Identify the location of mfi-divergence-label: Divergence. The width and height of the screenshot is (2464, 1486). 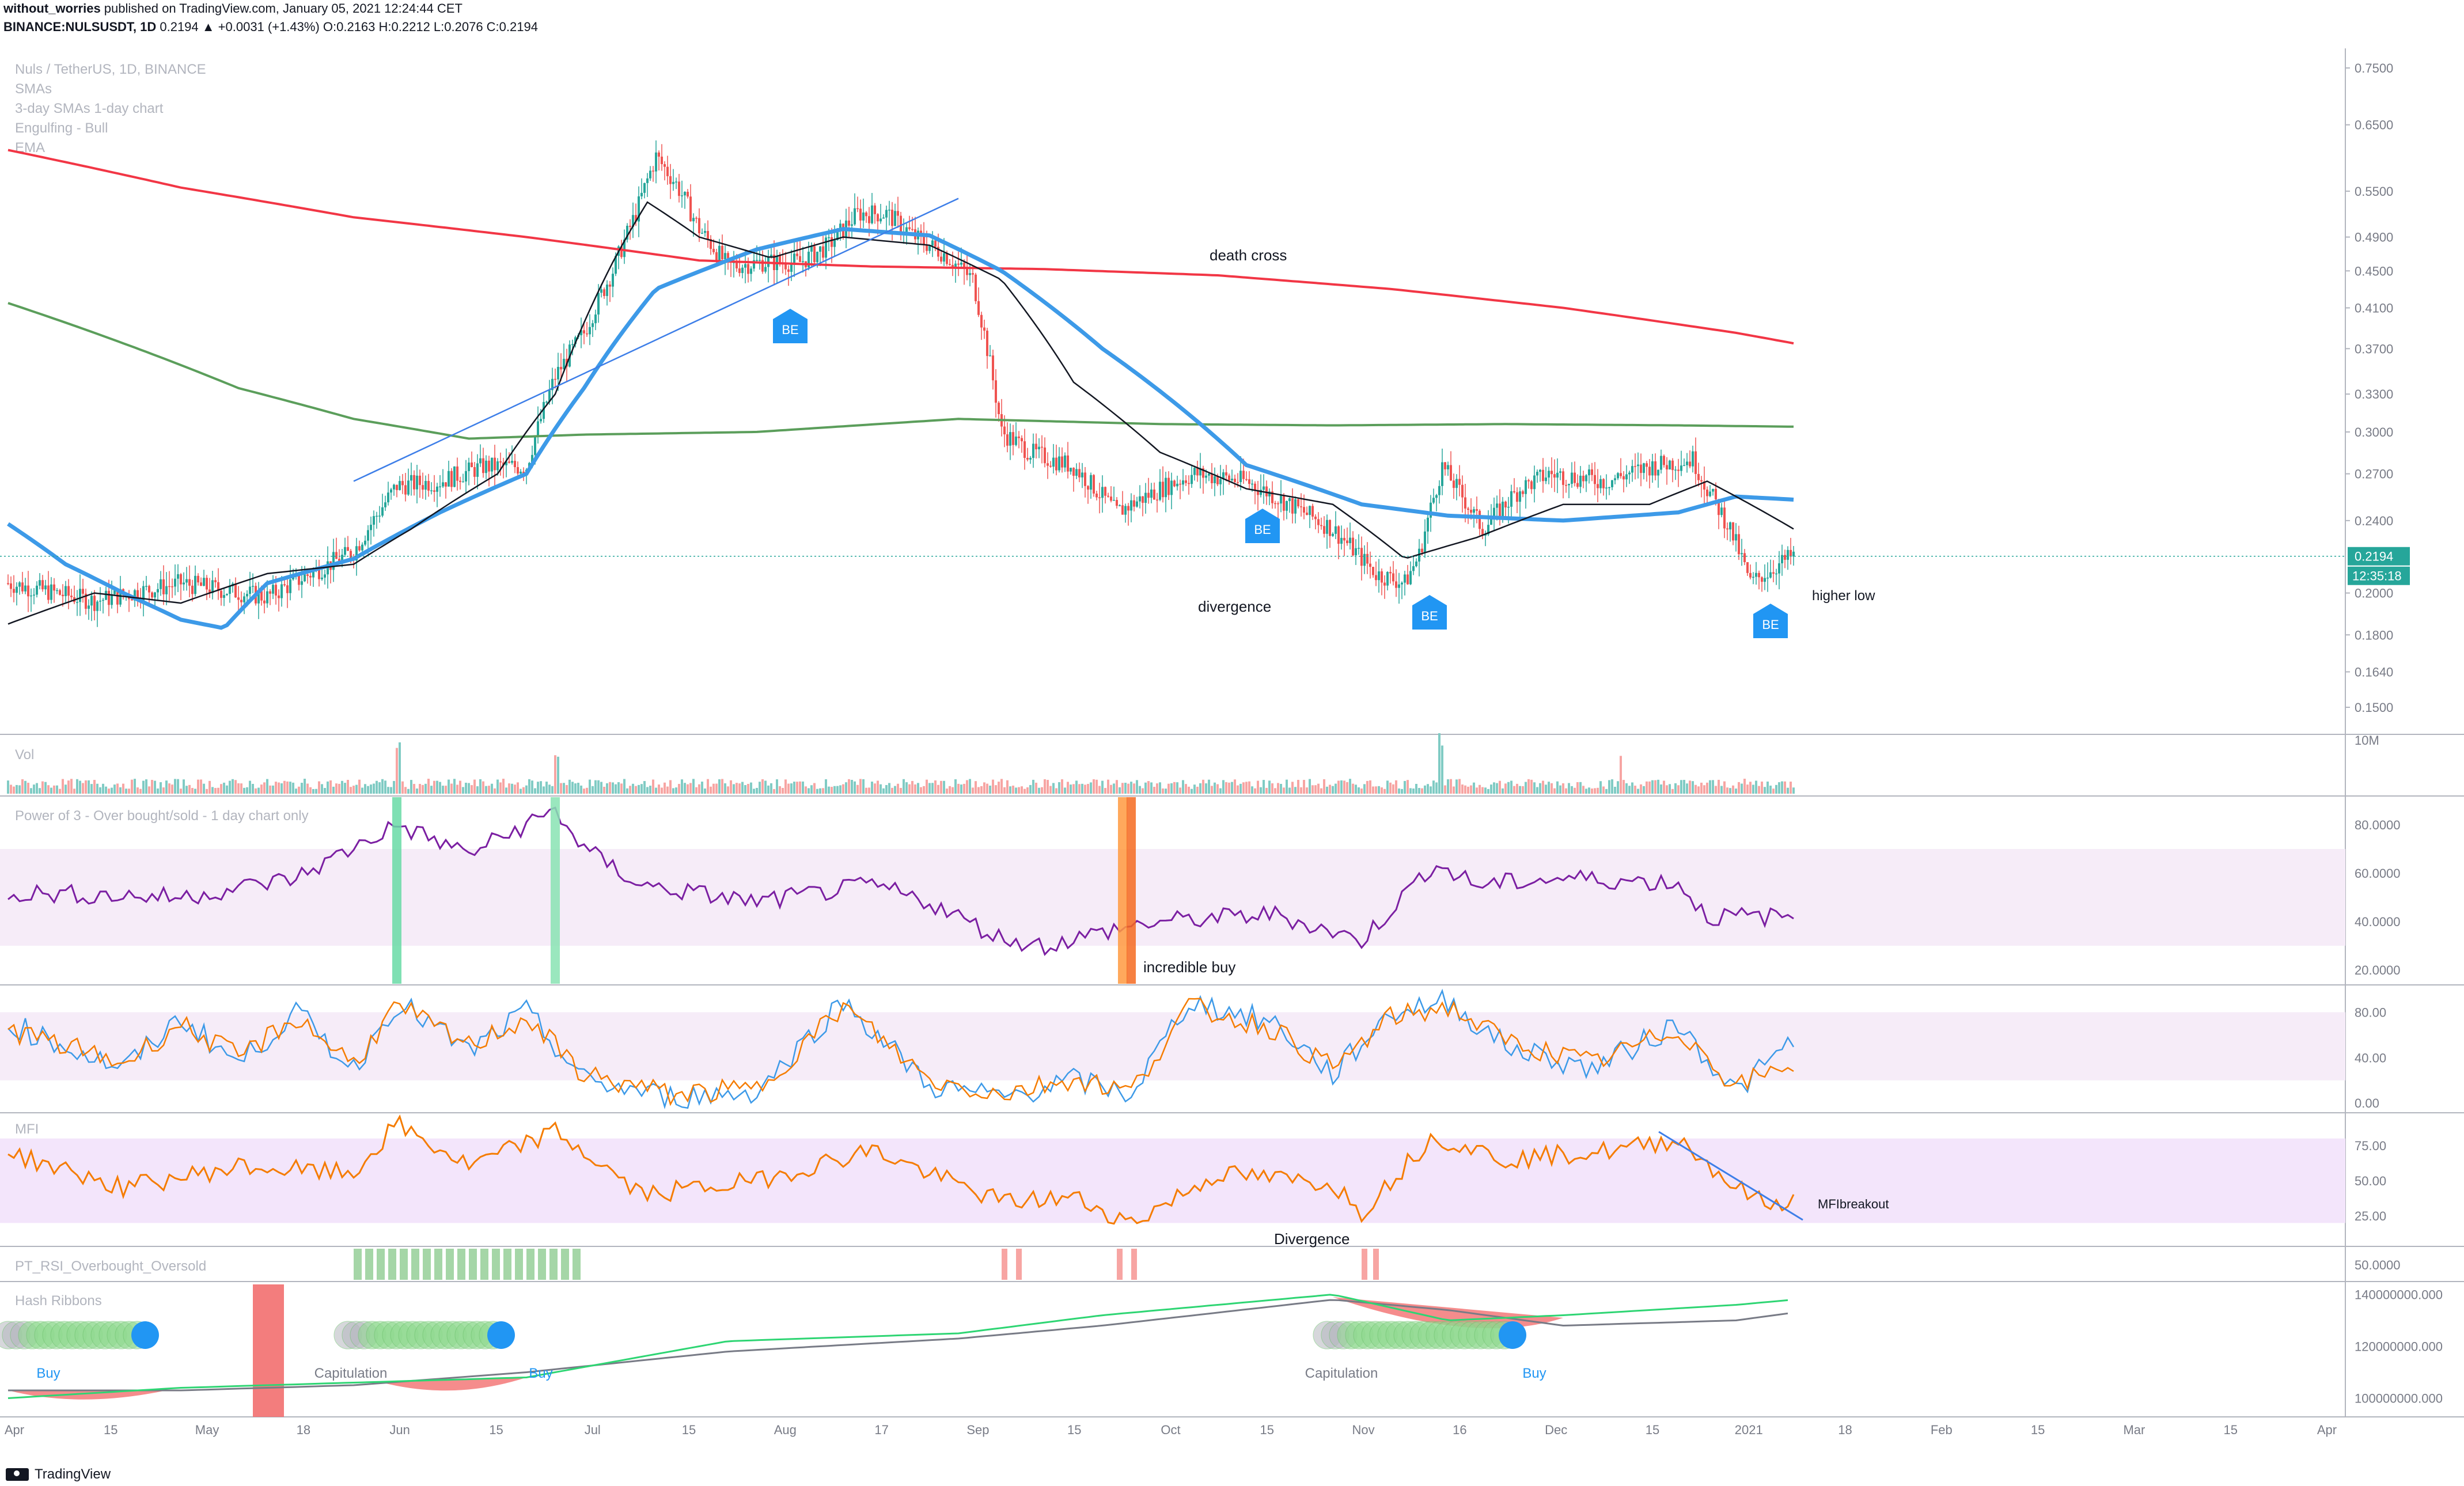
(1312, 1239).